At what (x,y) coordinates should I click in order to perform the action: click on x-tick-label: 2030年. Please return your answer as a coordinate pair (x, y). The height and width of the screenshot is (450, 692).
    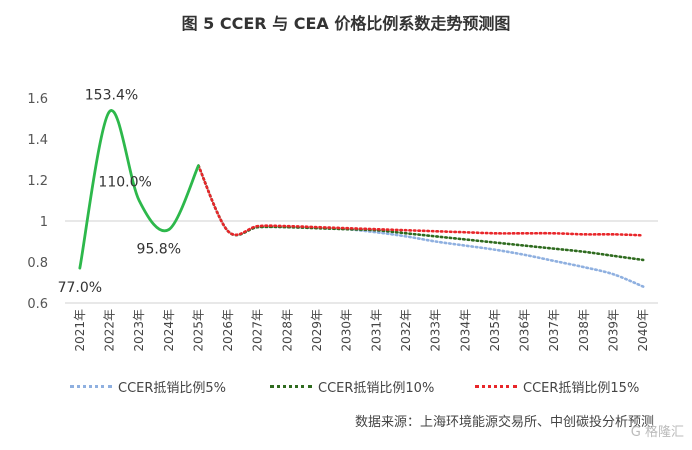
    Looking at the image, I should click on (347, 330).